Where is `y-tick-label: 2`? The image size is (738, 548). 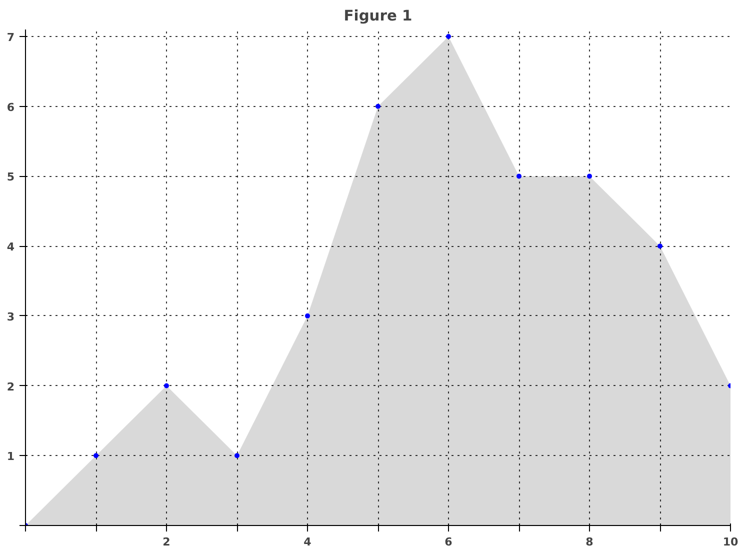 y-tick-label: 2 is located at coordinates (10, 387).